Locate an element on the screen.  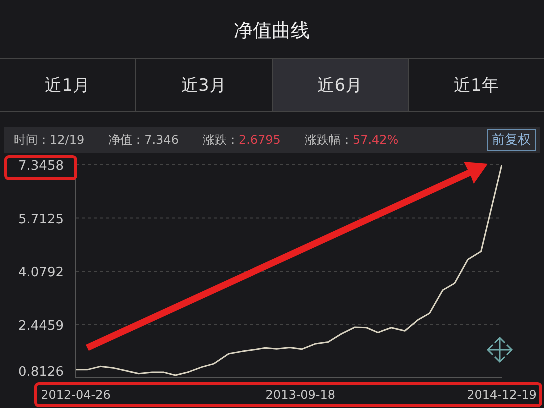
text: 近1月 is located at coordinates (68, 85).